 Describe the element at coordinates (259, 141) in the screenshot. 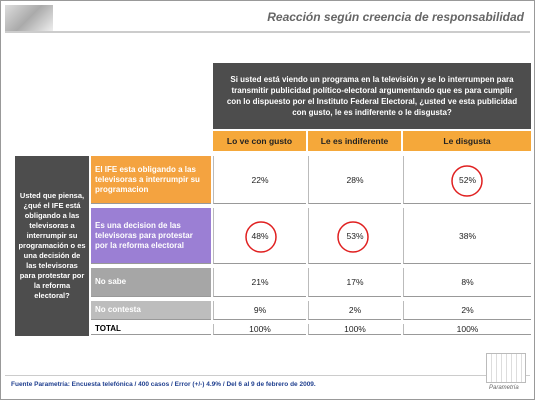

I see `column-header: Lo ve con gusto` at that location.